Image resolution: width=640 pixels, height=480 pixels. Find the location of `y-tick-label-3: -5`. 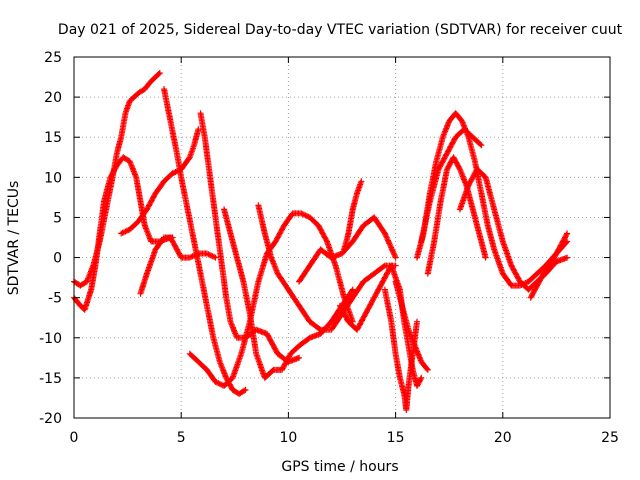

y-tick-label-3: -5 is located at coordinates (55, 299).